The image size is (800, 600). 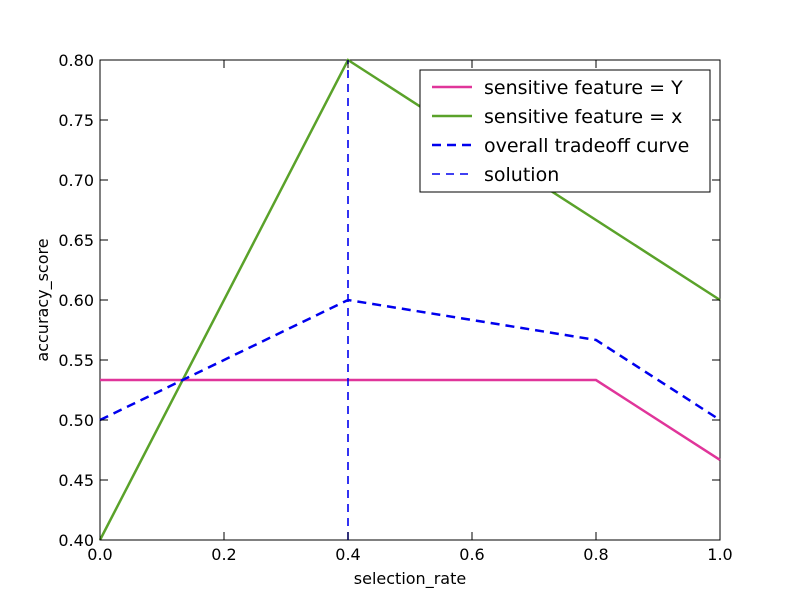 What do you see at coordinates (76, 420) in the screenshot?
I see `y-tick-label: 0.50` at bounding box center [76, 420].